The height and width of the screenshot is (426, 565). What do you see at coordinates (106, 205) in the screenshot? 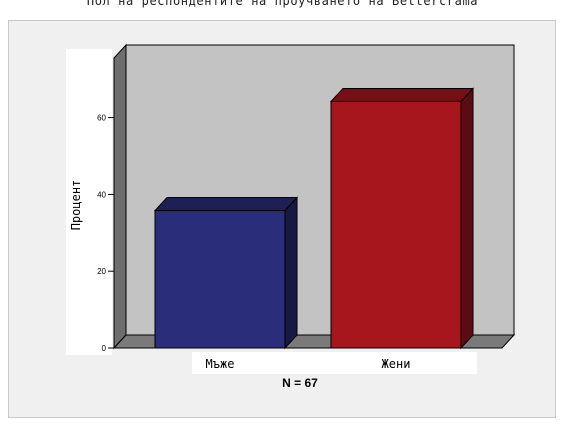
I see `y-axis: 0 20 40 60` at bounding box center [106, 205].